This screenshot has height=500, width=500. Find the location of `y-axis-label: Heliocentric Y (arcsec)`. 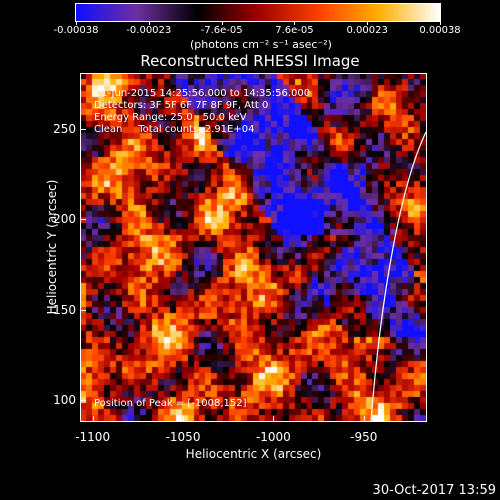

y-axis-label: Heliocentric Y (arcsec) is located at coordinates (52, 247).